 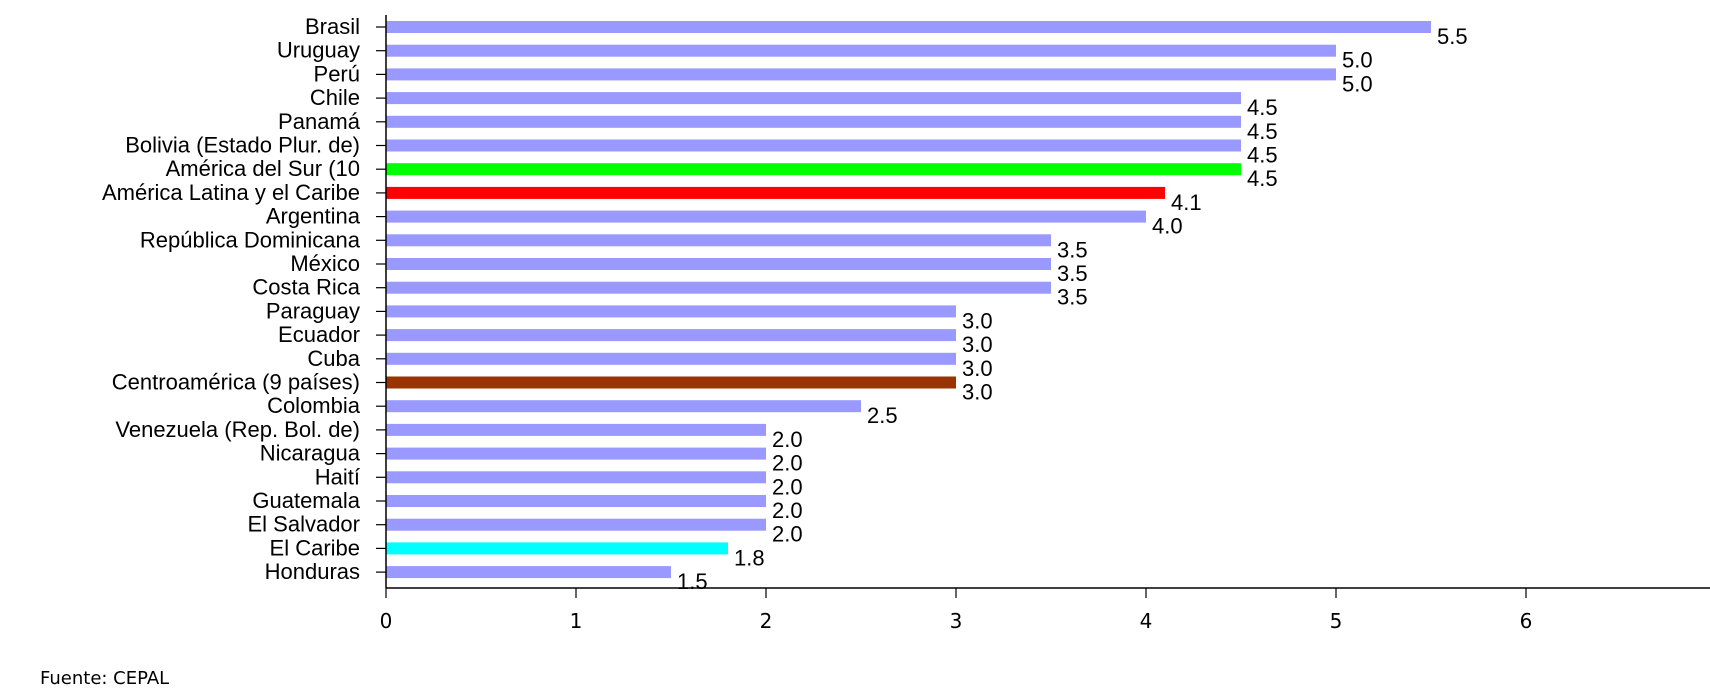 I want to click on category-label: Guatemala, so click(x=306, y=500).